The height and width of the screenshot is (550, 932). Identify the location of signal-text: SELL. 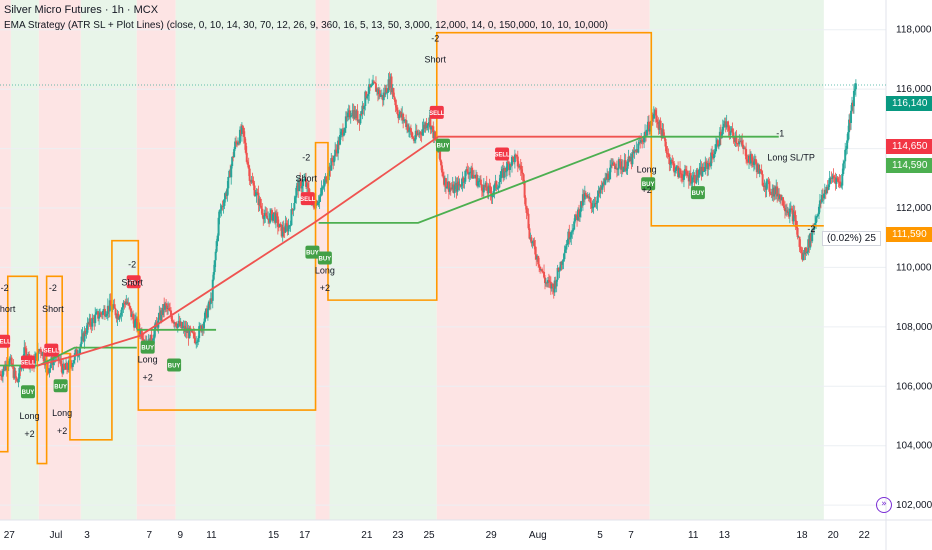
(28, 364).